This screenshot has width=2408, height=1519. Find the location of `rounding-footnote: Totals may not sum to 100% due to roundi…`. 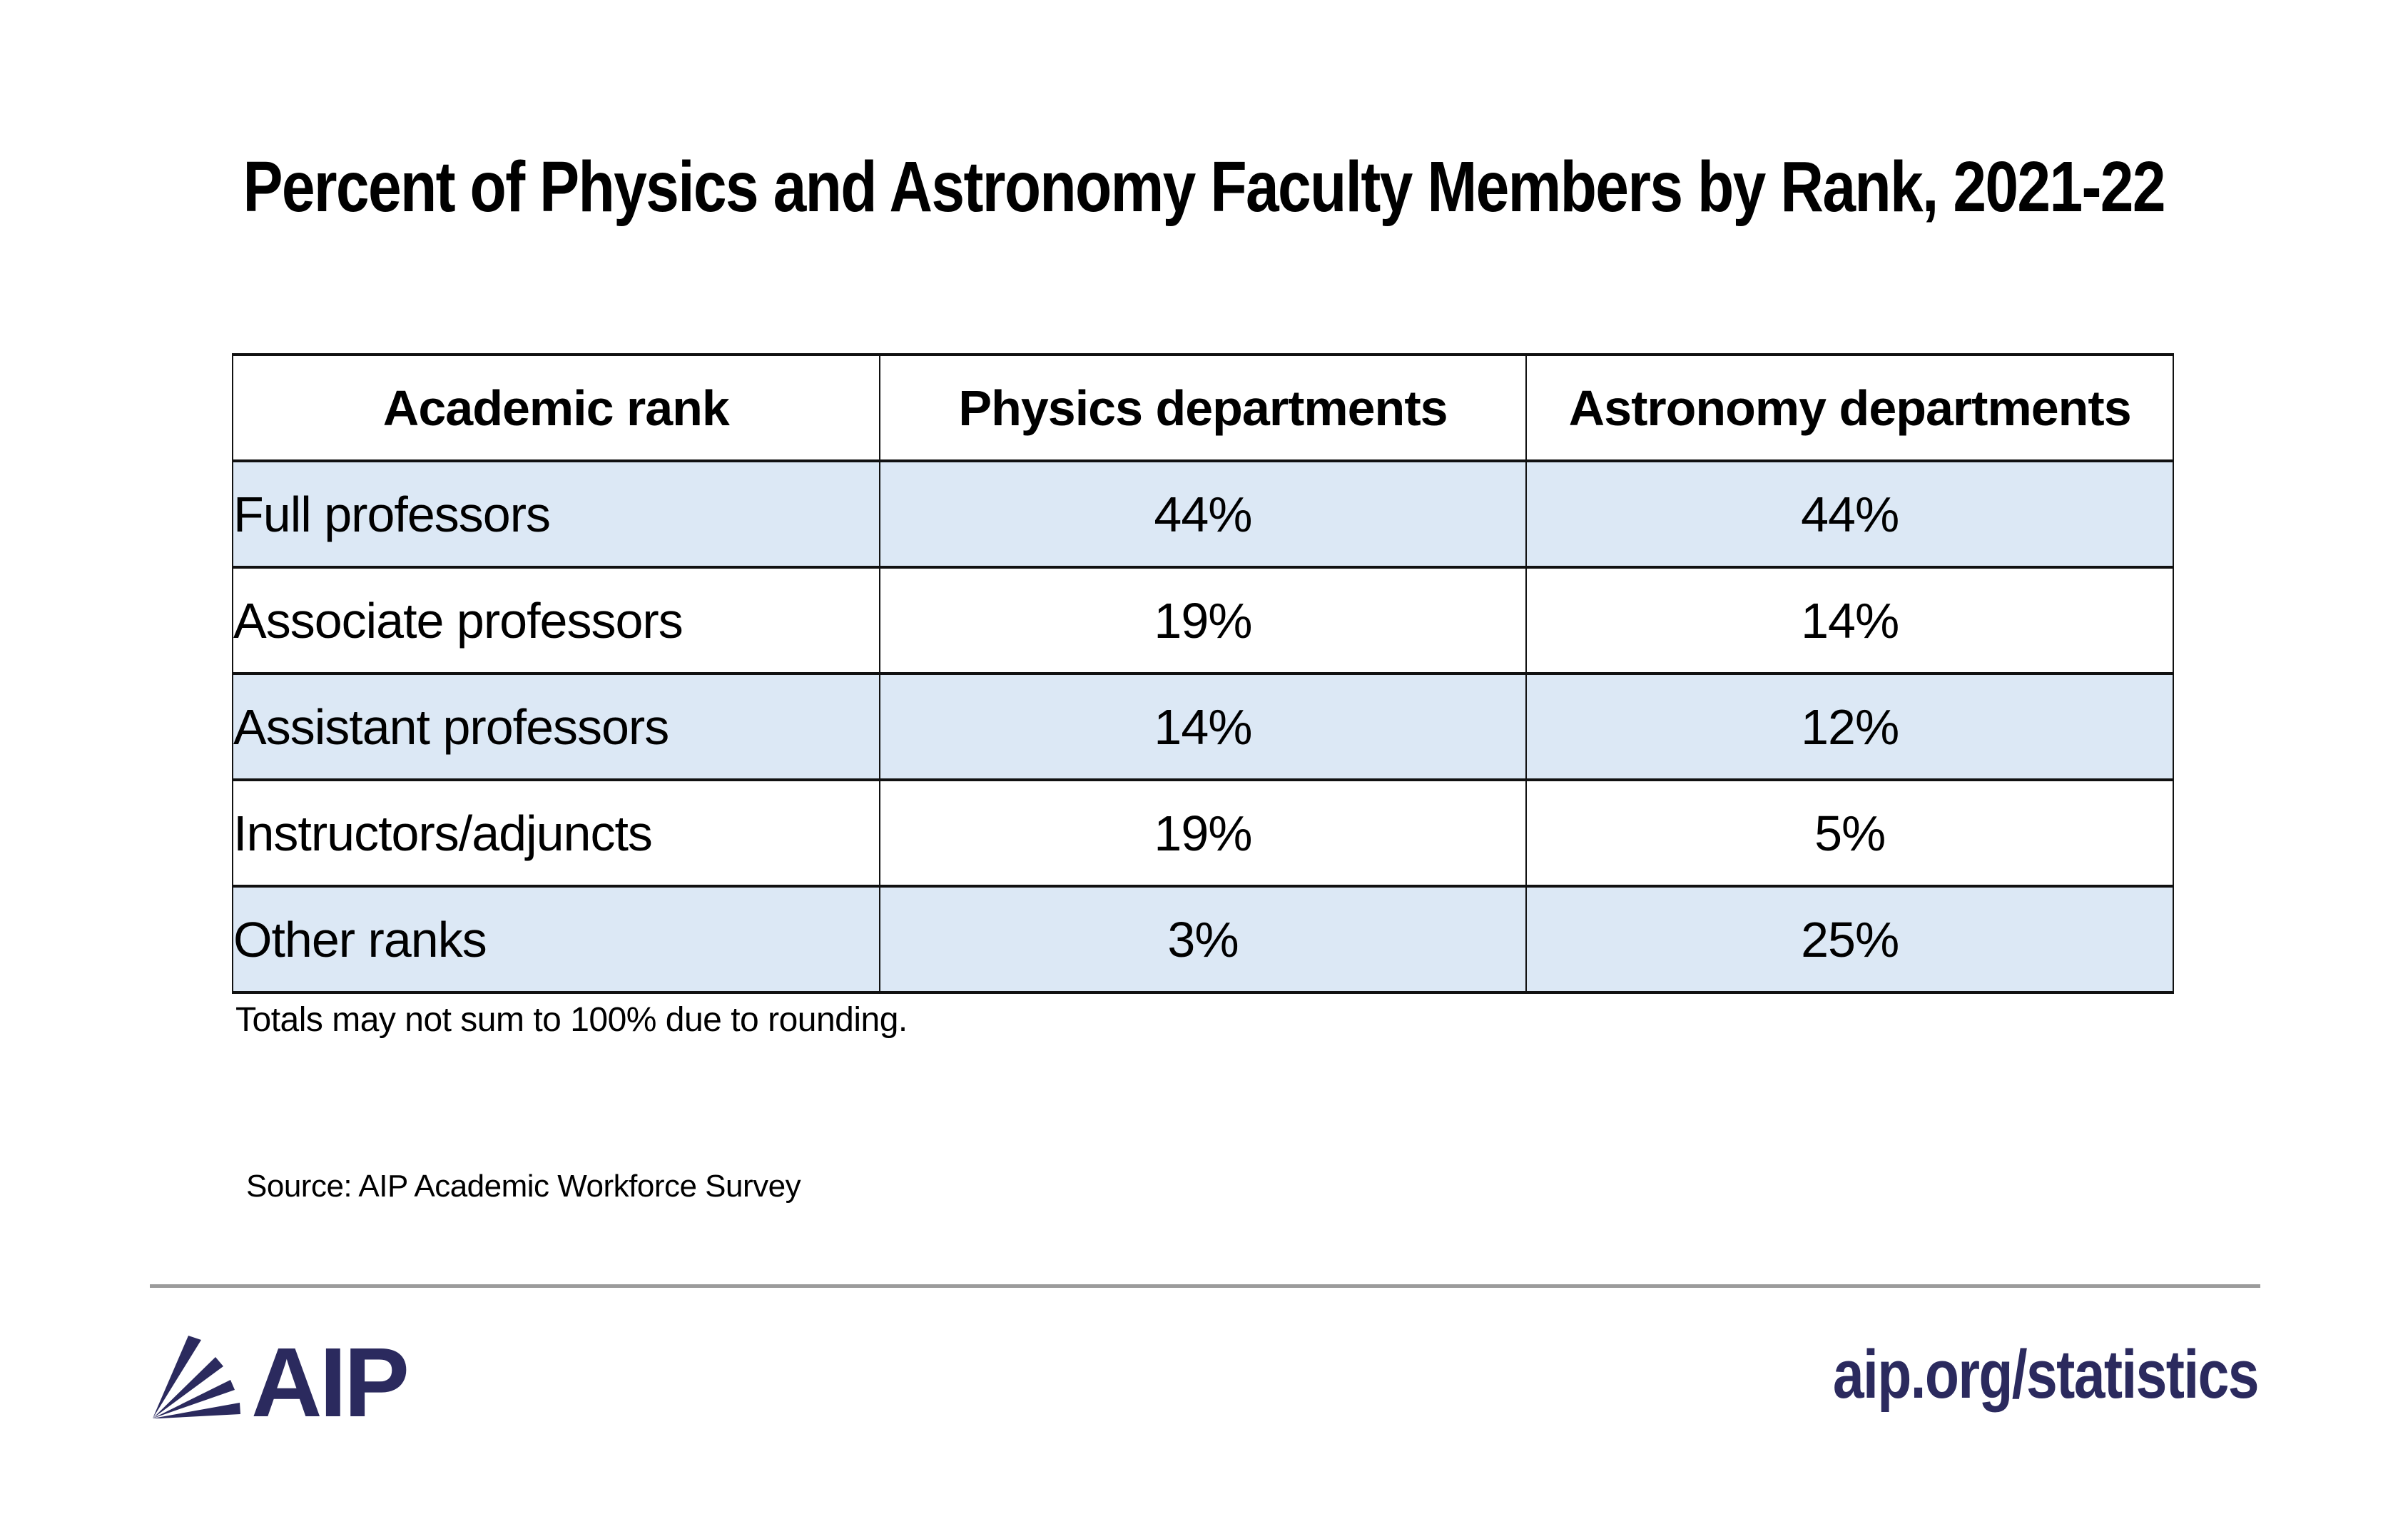

rounding-footnote: Totals may not sum to 100% due to roundi… is located at coordinates (571, 1020).